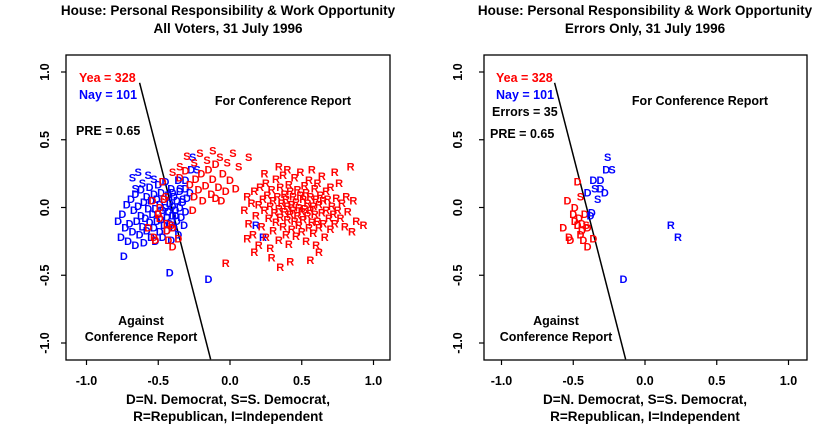 The height and width of the screenshot is (437, 832). I want to click on x-tick-label: 0.0, so click(644, 381).